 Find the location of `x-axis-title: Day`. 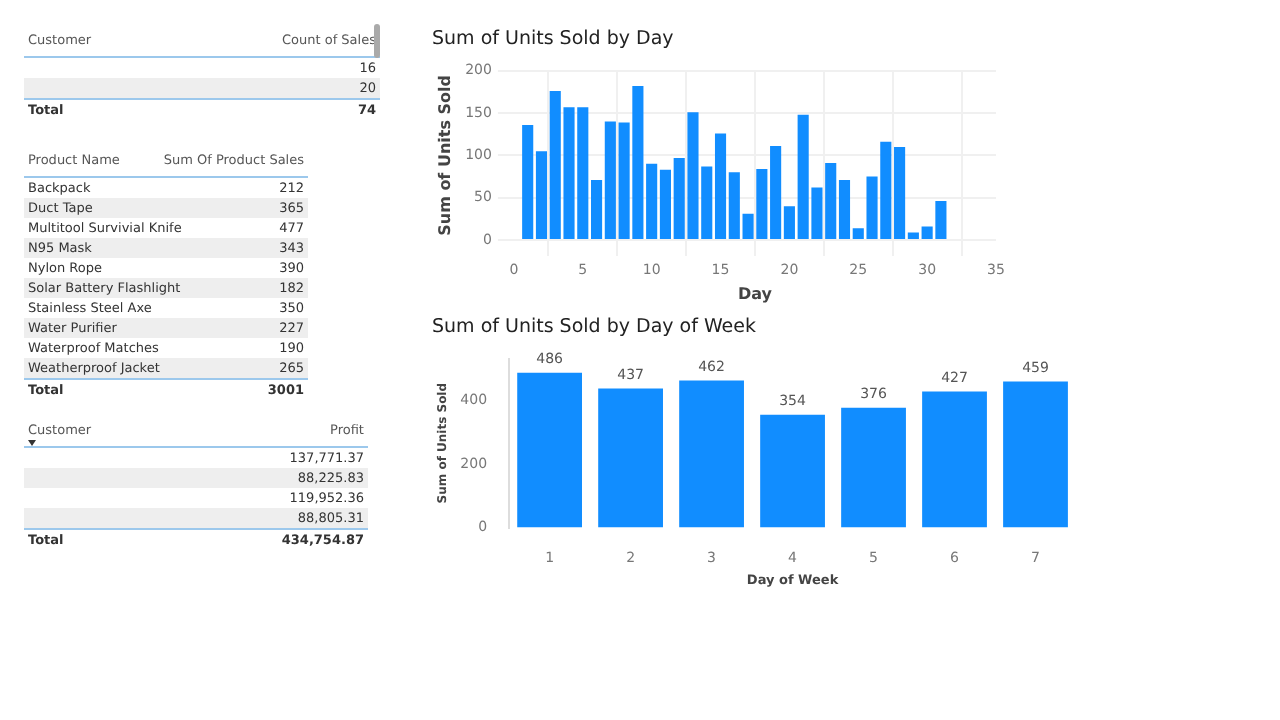

x-axis-title: Day is located at coordinates (755, 293).